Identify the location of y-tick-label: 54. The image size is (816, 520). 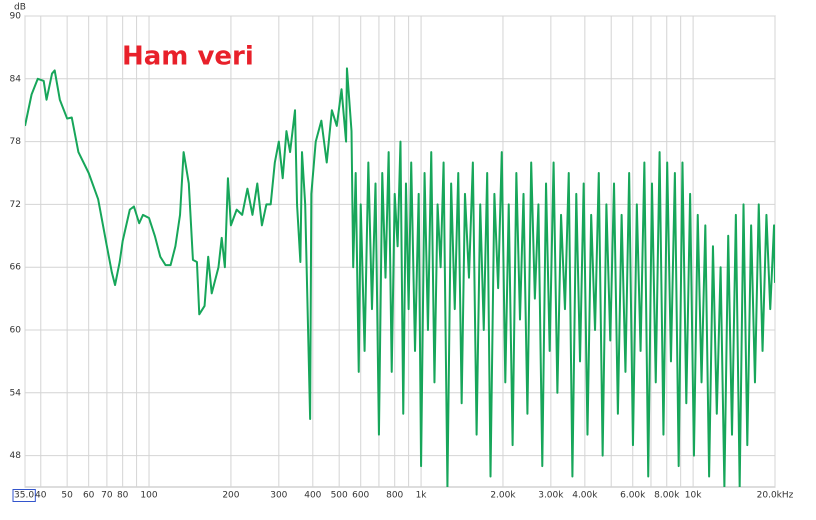
(16, 393).